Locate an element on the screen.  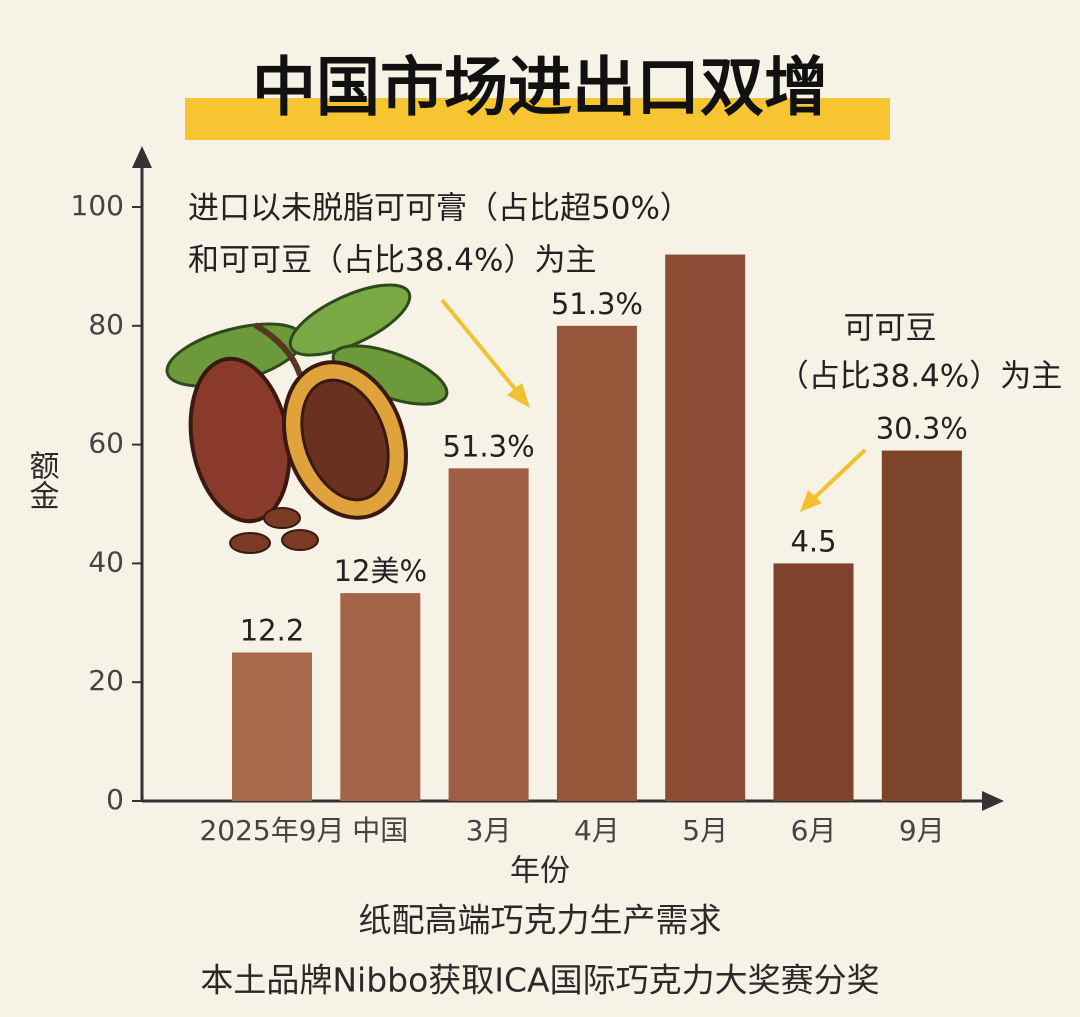
x-axis-label: 年份 is located at coordinates (540, 871).